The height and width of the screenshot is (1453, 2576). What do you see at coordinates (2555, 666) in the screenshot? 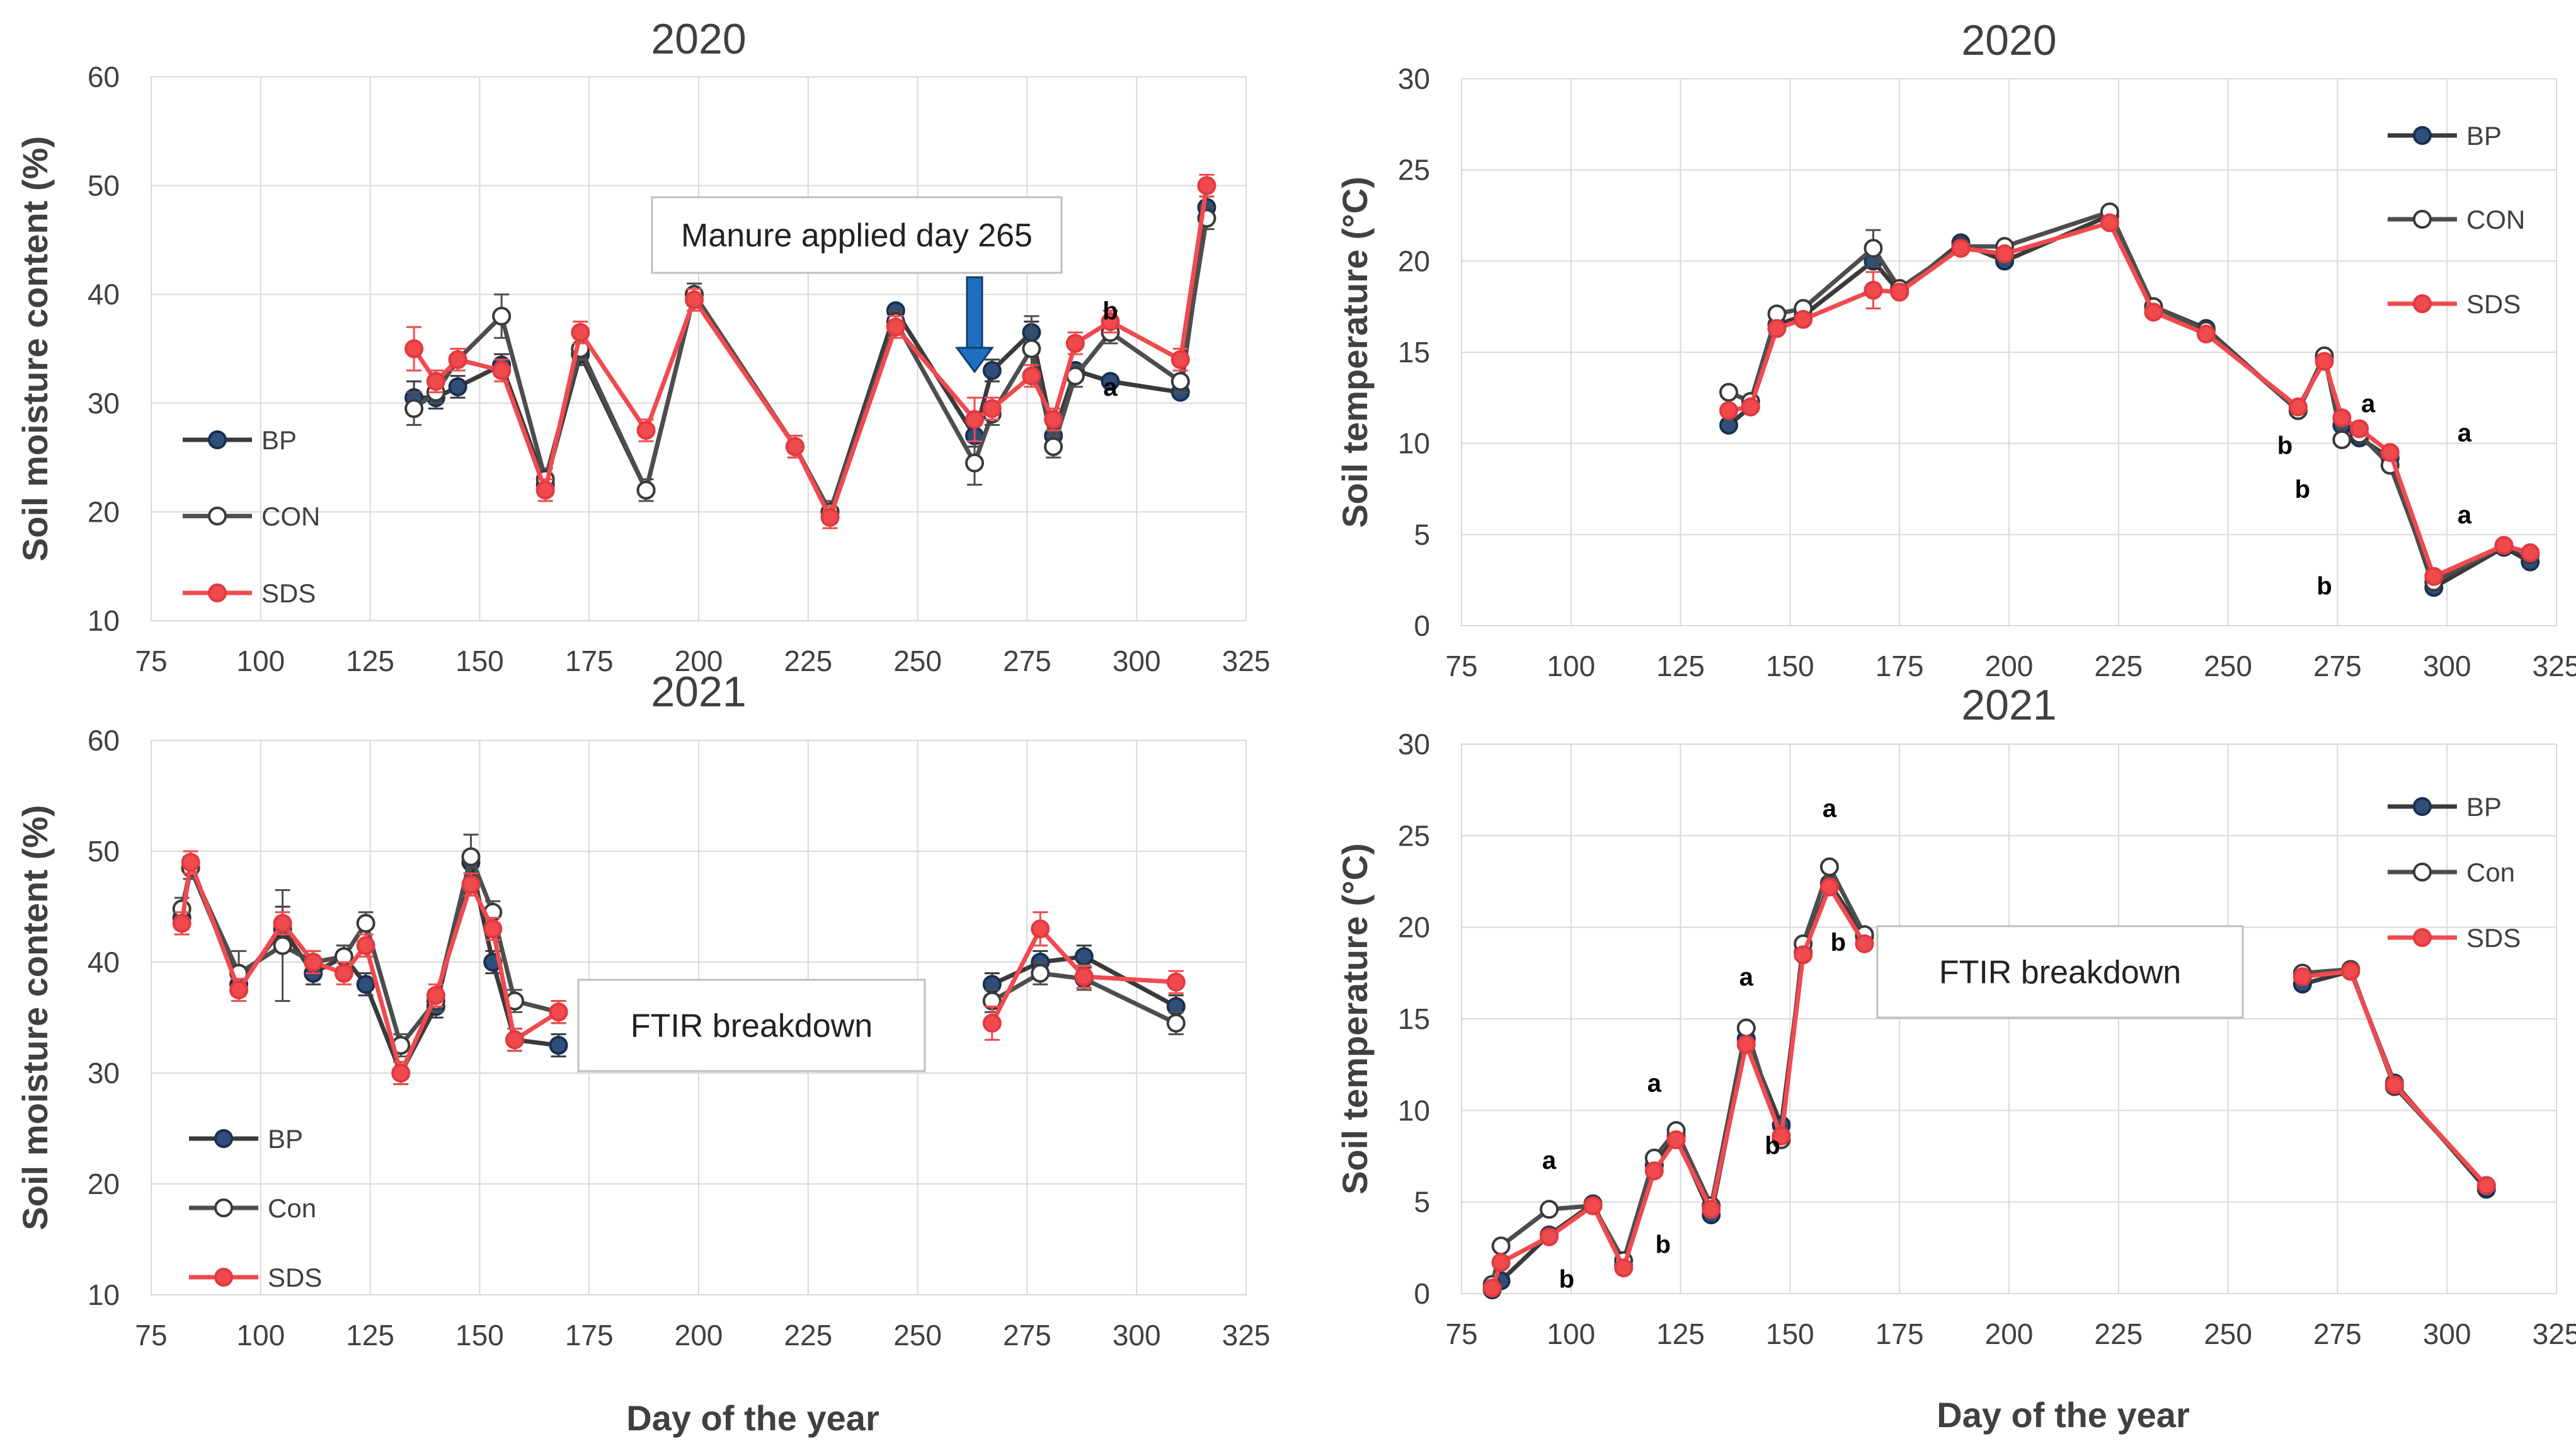
I see `x-tick-label: 325` at bounding box center [2555, 666].